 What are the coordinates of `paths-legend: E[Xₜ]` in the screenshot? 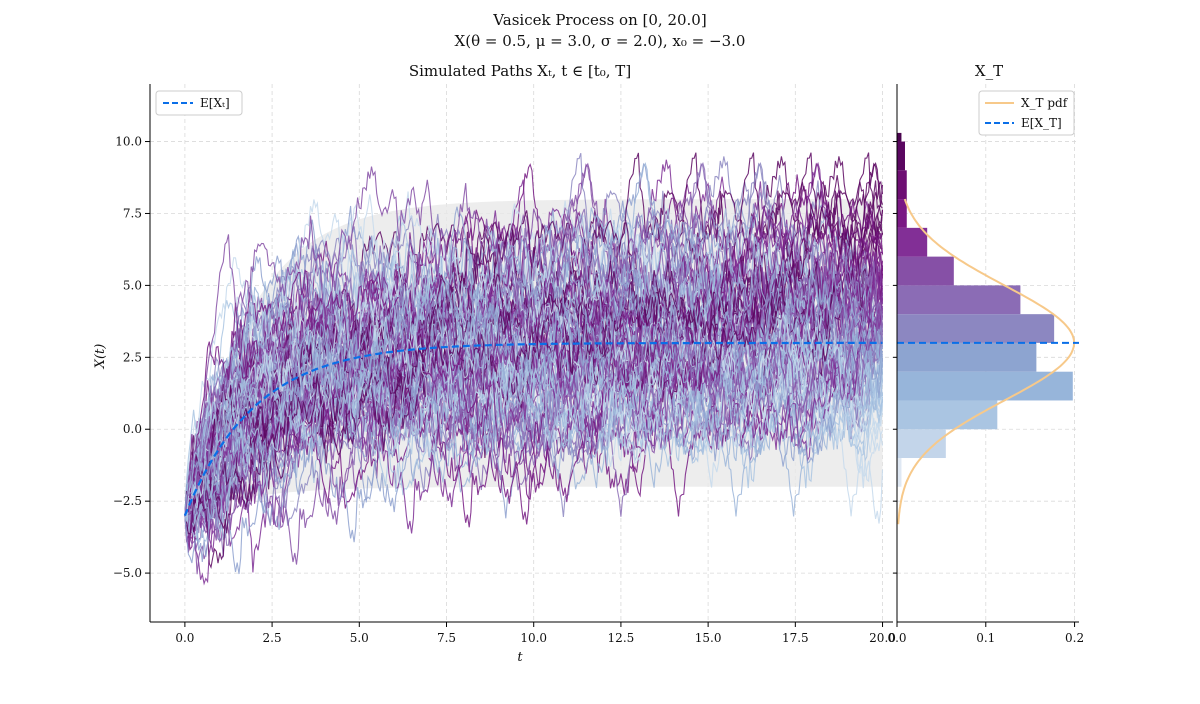 It's located at (199, 103).